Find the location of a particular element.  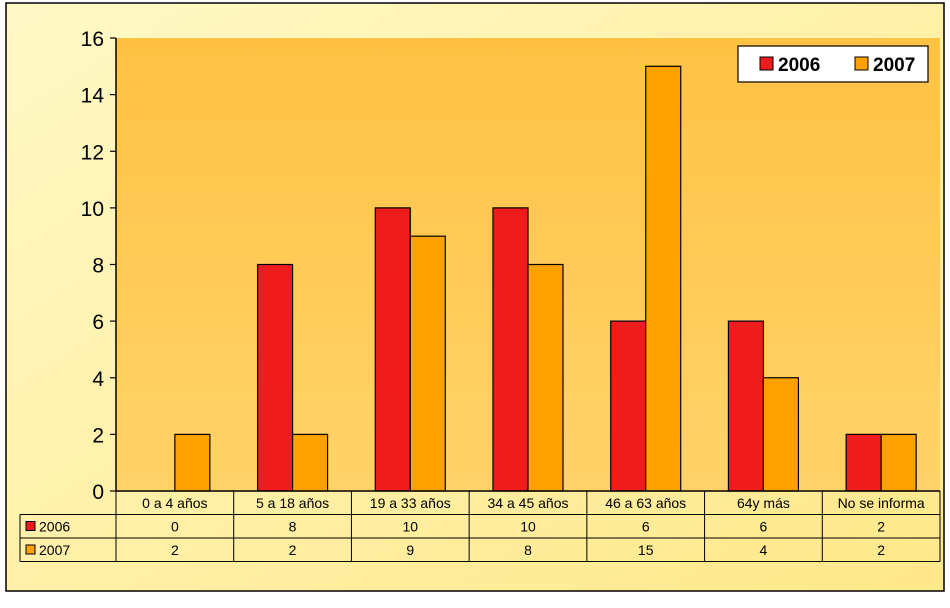

y-tick-label: 14 is located at coordinates (93, 96).